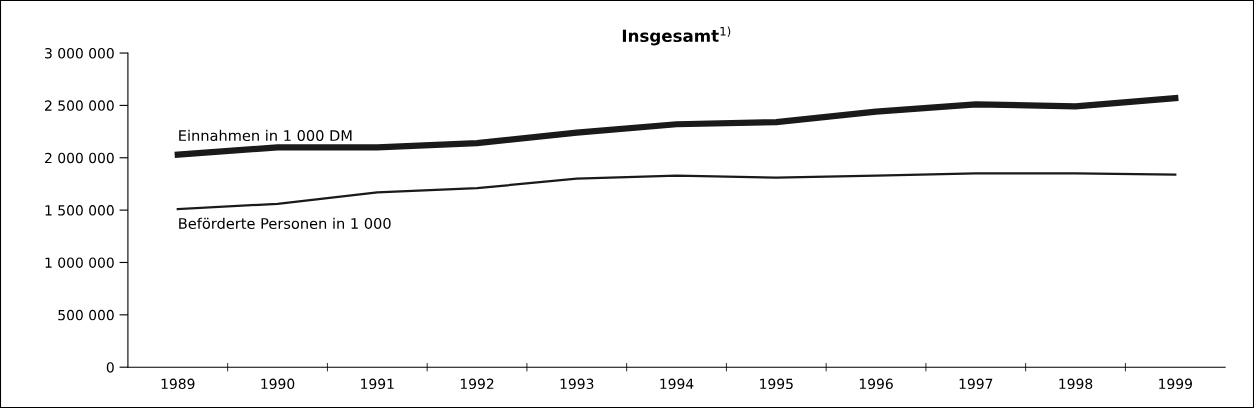 This screenshot has width=1254, height=408. I want to click on y-tick-label: 0, so click(110, 367).